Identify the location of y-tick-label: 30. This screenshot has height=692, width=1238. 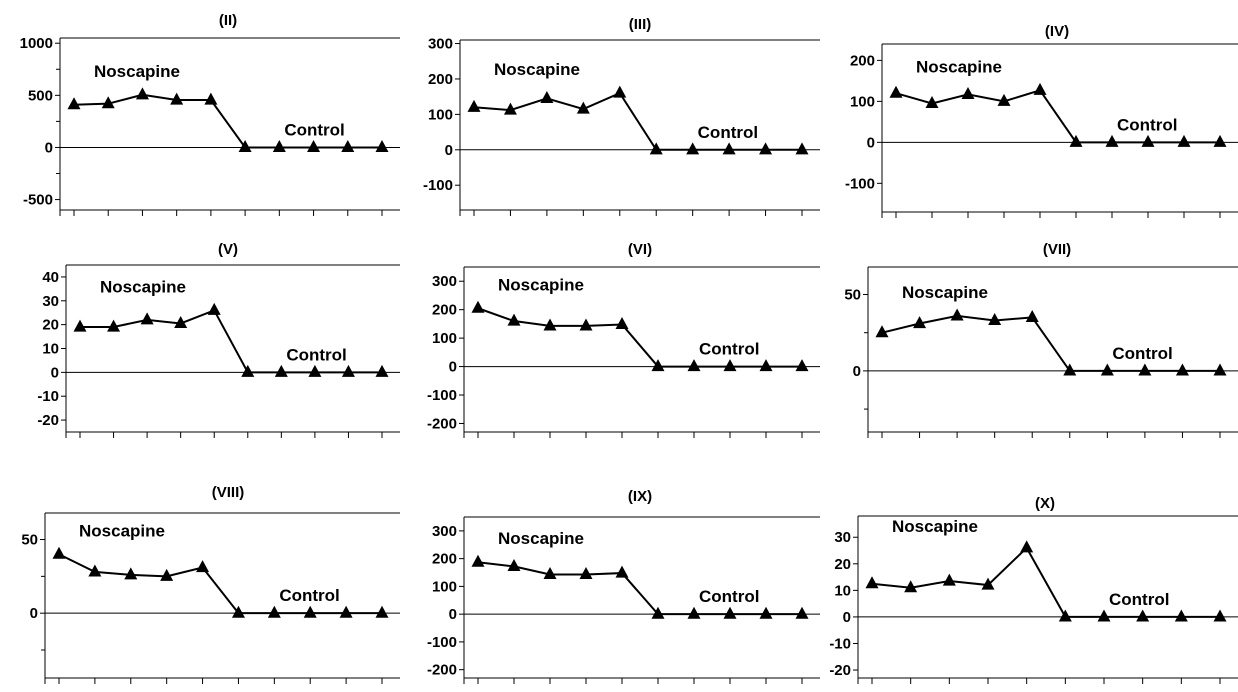
(50, 301).